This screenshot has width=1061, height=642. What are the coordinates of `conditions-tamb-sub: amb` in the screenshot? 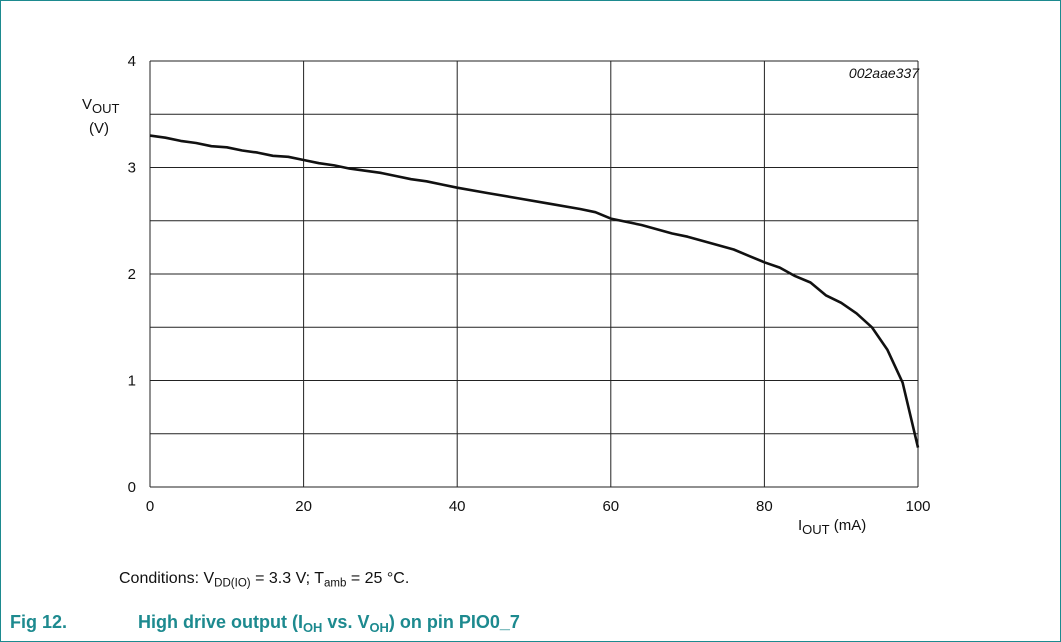 It's located at (335, 583).